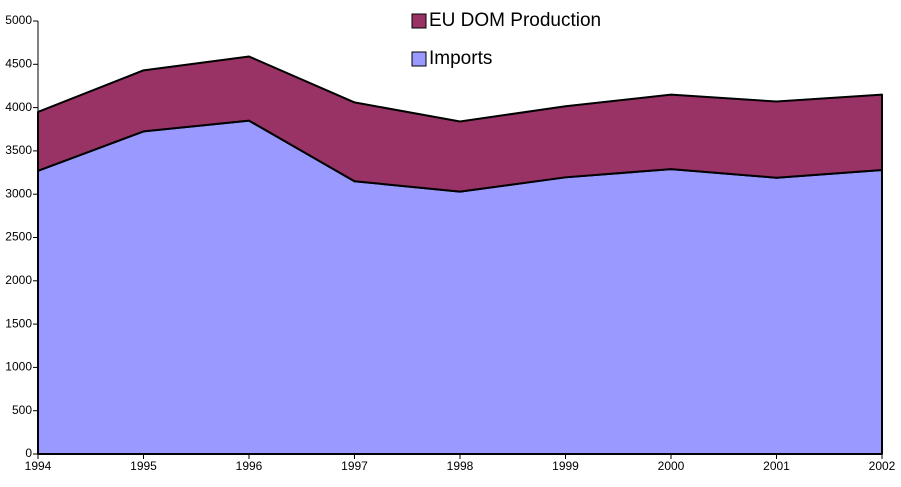 The width and height of the screenshot is (901, 487). I want to click on y-tick-label: 1500, so click(18, 323).